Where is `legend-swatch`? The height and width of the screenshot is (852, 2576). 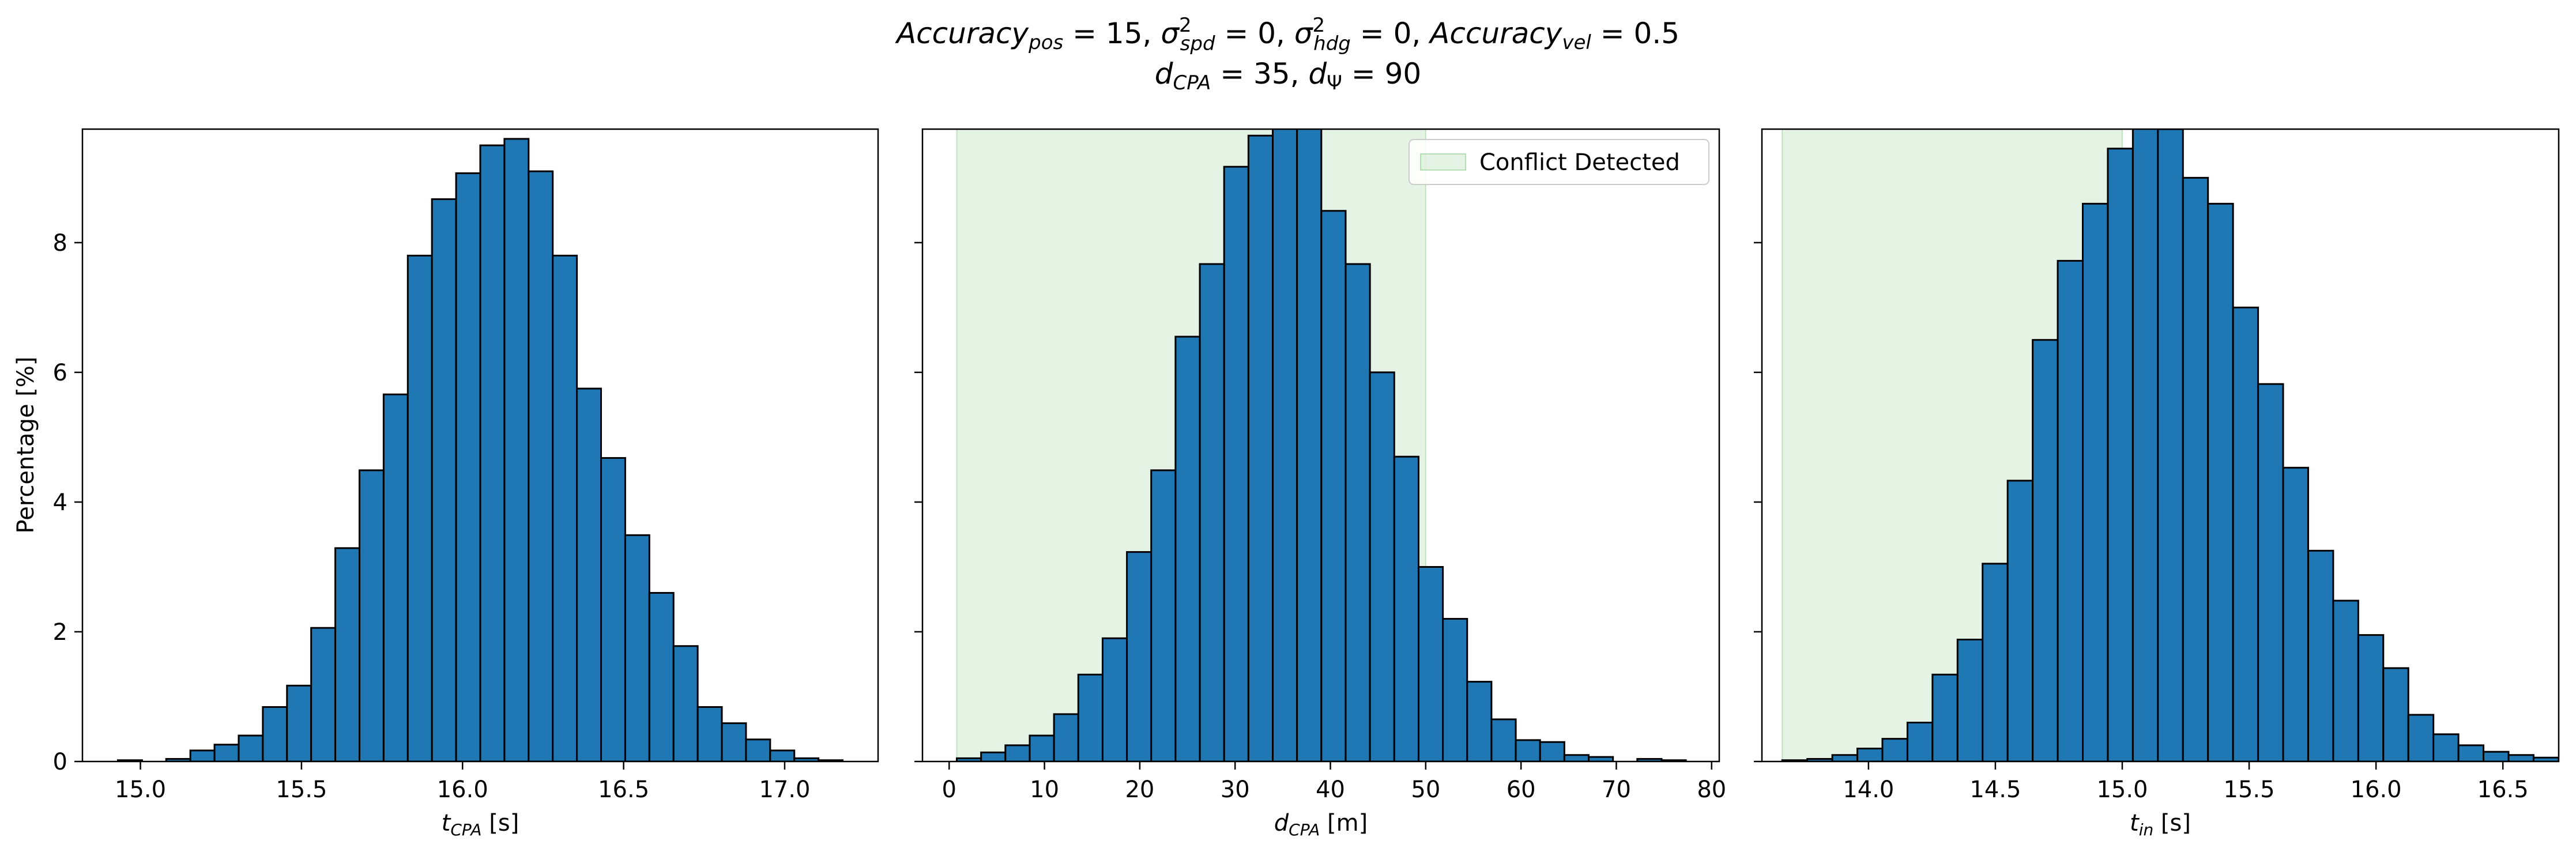 legend-swatch is located at coordinates (1443, 162).